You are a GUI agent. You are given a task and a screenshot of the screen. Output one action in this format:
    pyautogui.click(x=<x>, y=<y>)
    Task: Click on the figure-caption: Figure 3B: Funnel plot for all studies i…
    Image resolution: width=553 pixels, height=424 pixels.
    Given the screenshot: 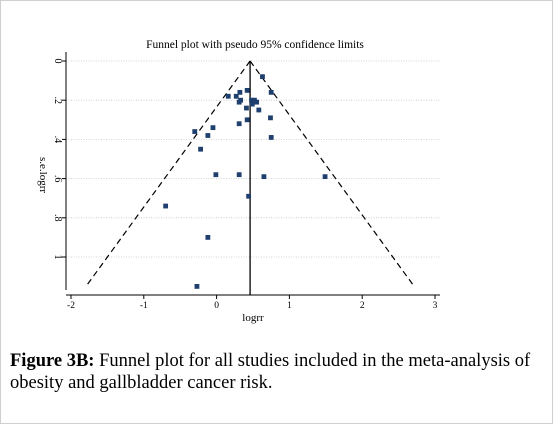 What is the action you would take?
    pyautogui.click(x=279, y=372)
    